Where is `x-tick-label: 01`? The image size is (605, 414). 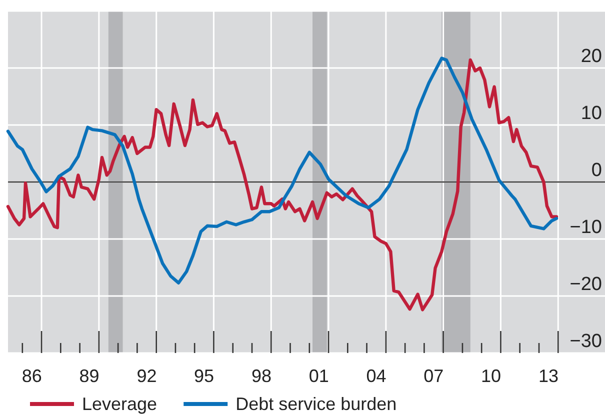 x-tick-label: 01 is located at coordinates (318, 376).